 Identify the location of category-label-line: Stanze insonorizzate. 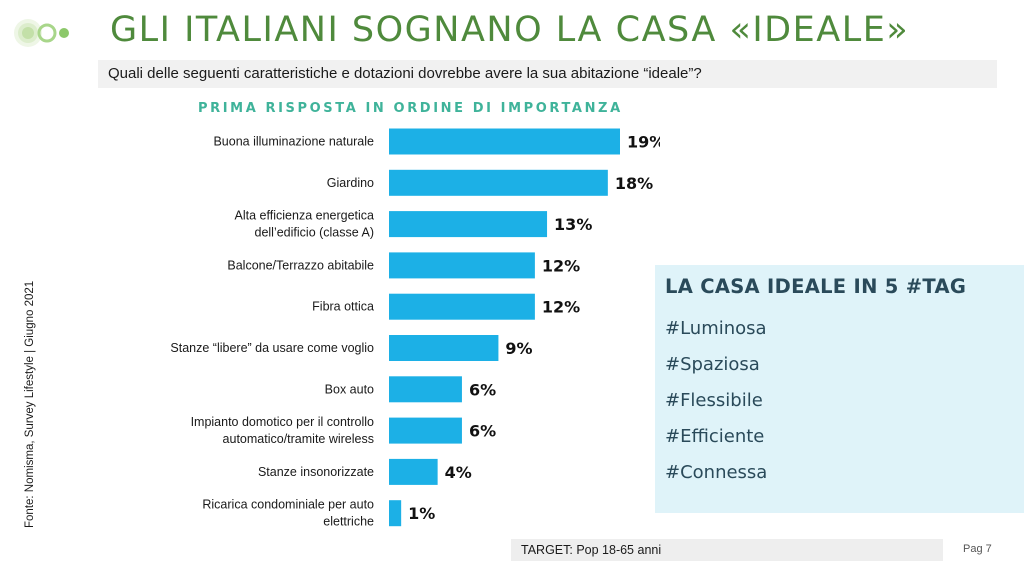
(316, 472).